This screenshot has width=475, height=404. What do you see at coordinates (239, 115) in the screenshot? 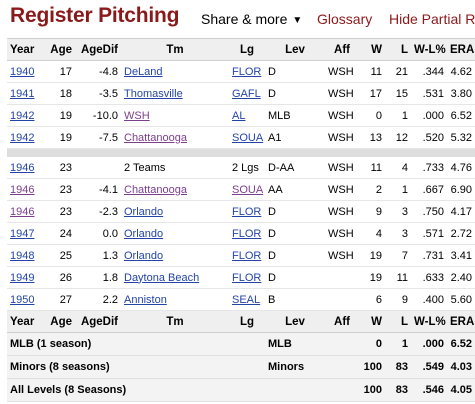
I see `league-link: AL` at bounding box center [239, 115].